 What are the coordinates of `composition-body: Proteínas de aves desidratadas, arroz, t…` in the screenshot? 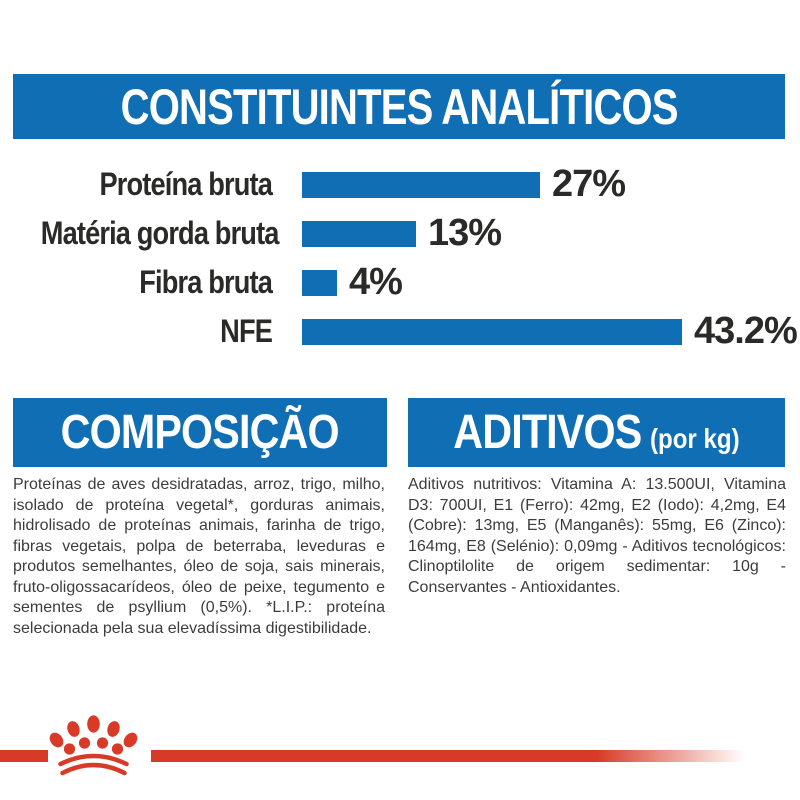 It's located at (199, 556).